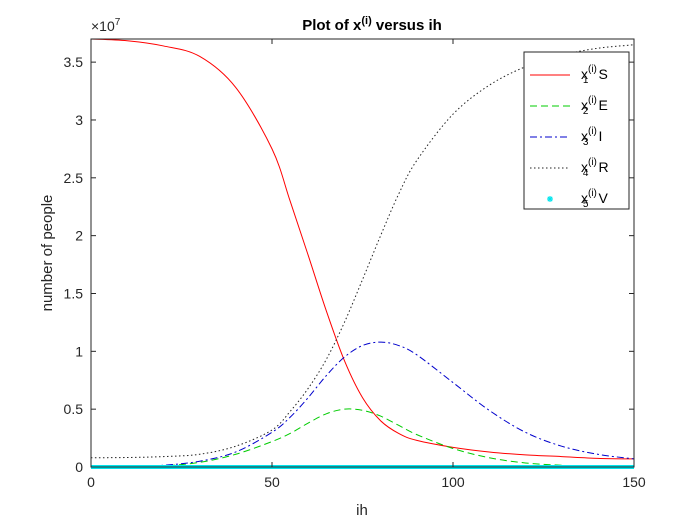 This screenshot has height=525, width=700. I want to click on y-tick-label: 3, so click(79, 120).